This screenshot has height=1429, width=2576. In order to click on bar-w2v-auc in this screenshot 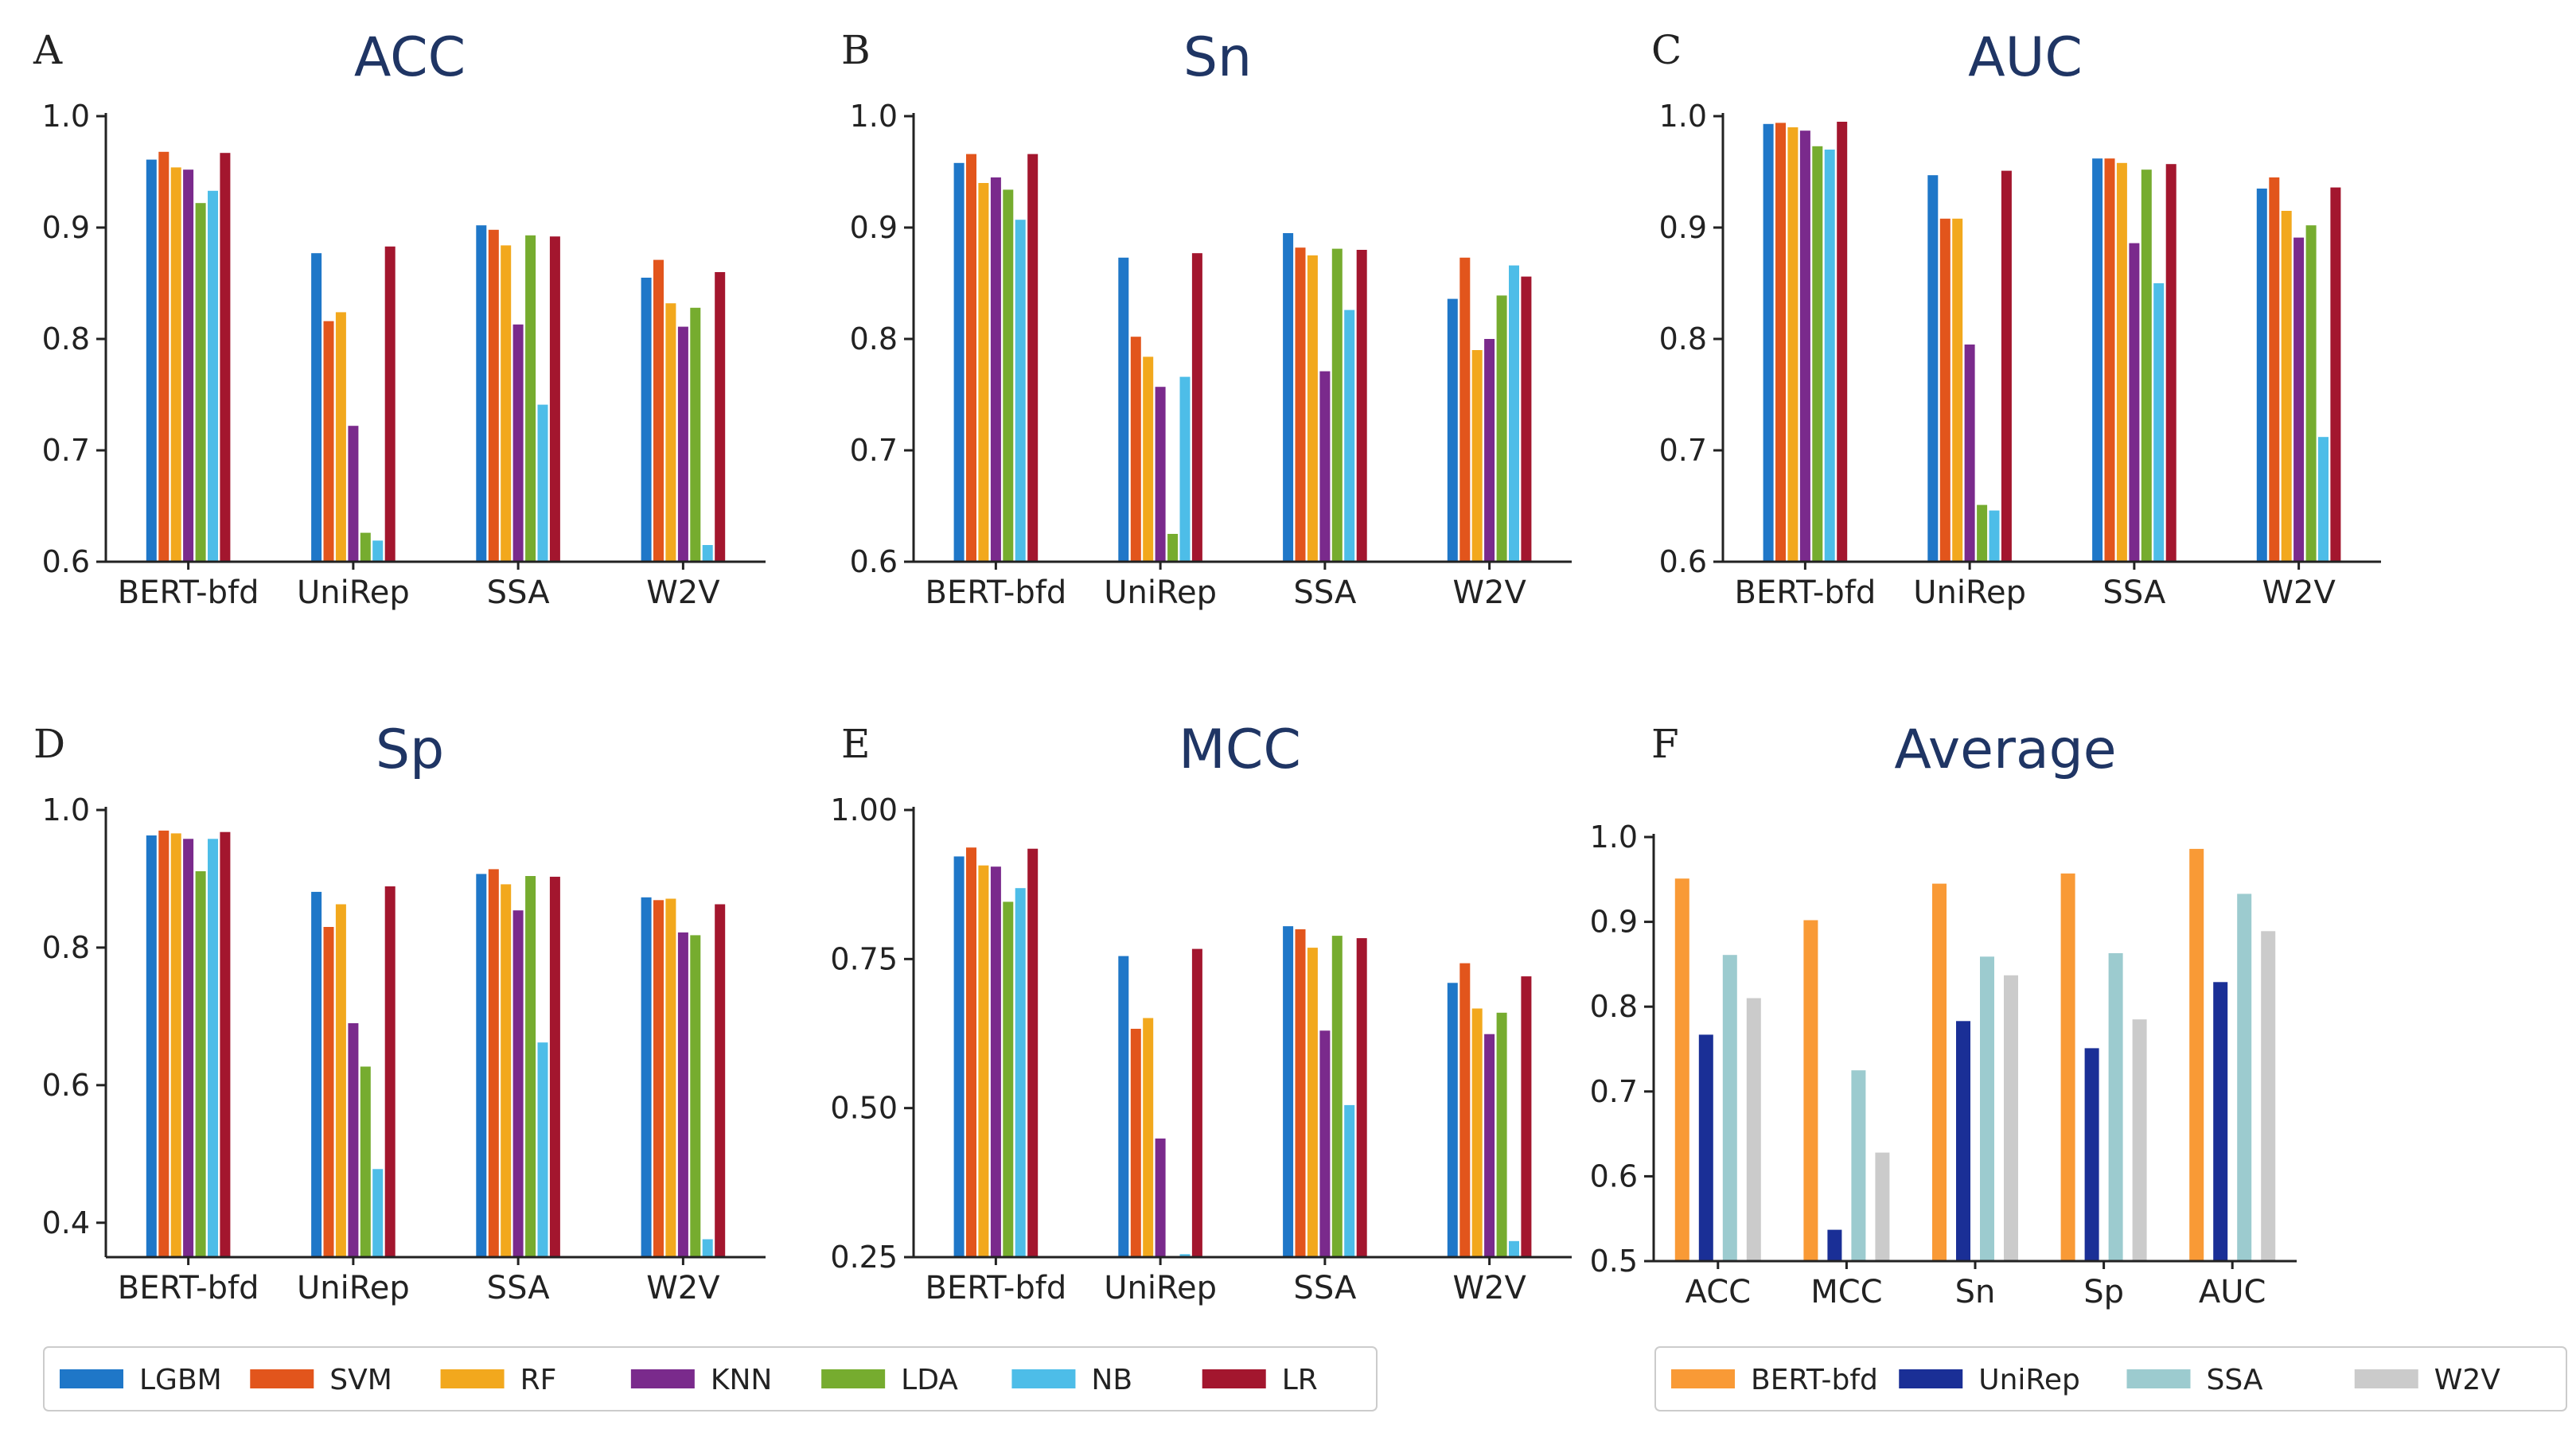, I will do `click(2268, 1096)`.